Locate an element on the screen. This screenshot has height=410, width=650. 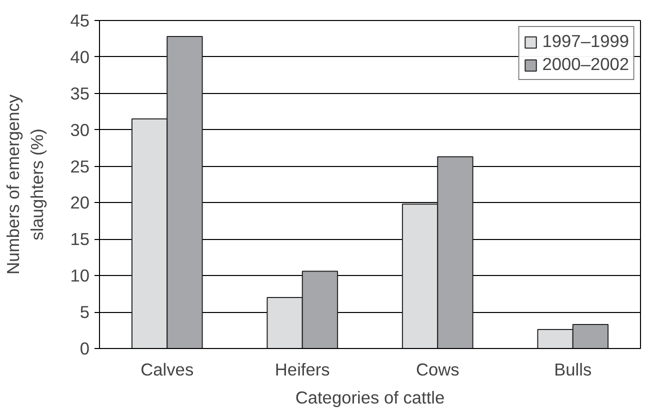
y-tick-label: 40 is located at coordinates (80, 56).